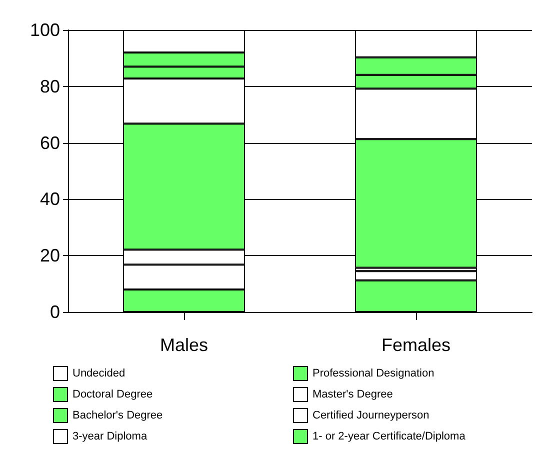  I want to click on y-tick-label: 60, so click(50, 142).